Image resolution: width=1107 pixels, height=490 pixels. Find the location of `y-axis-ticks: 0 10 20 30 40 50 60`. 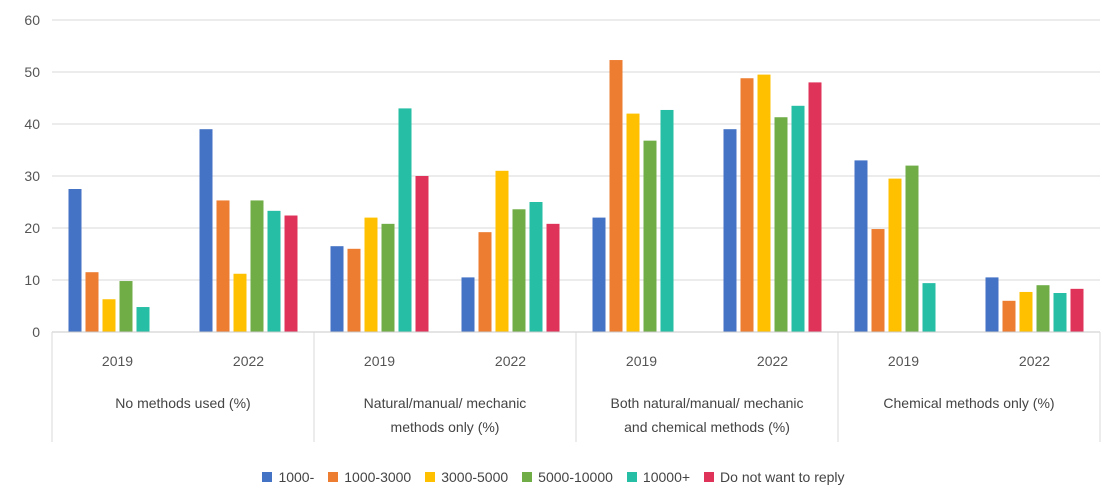

y-axis-ticks: 0 10 20 30 40 50 60 is located at coordinates (32, 176).